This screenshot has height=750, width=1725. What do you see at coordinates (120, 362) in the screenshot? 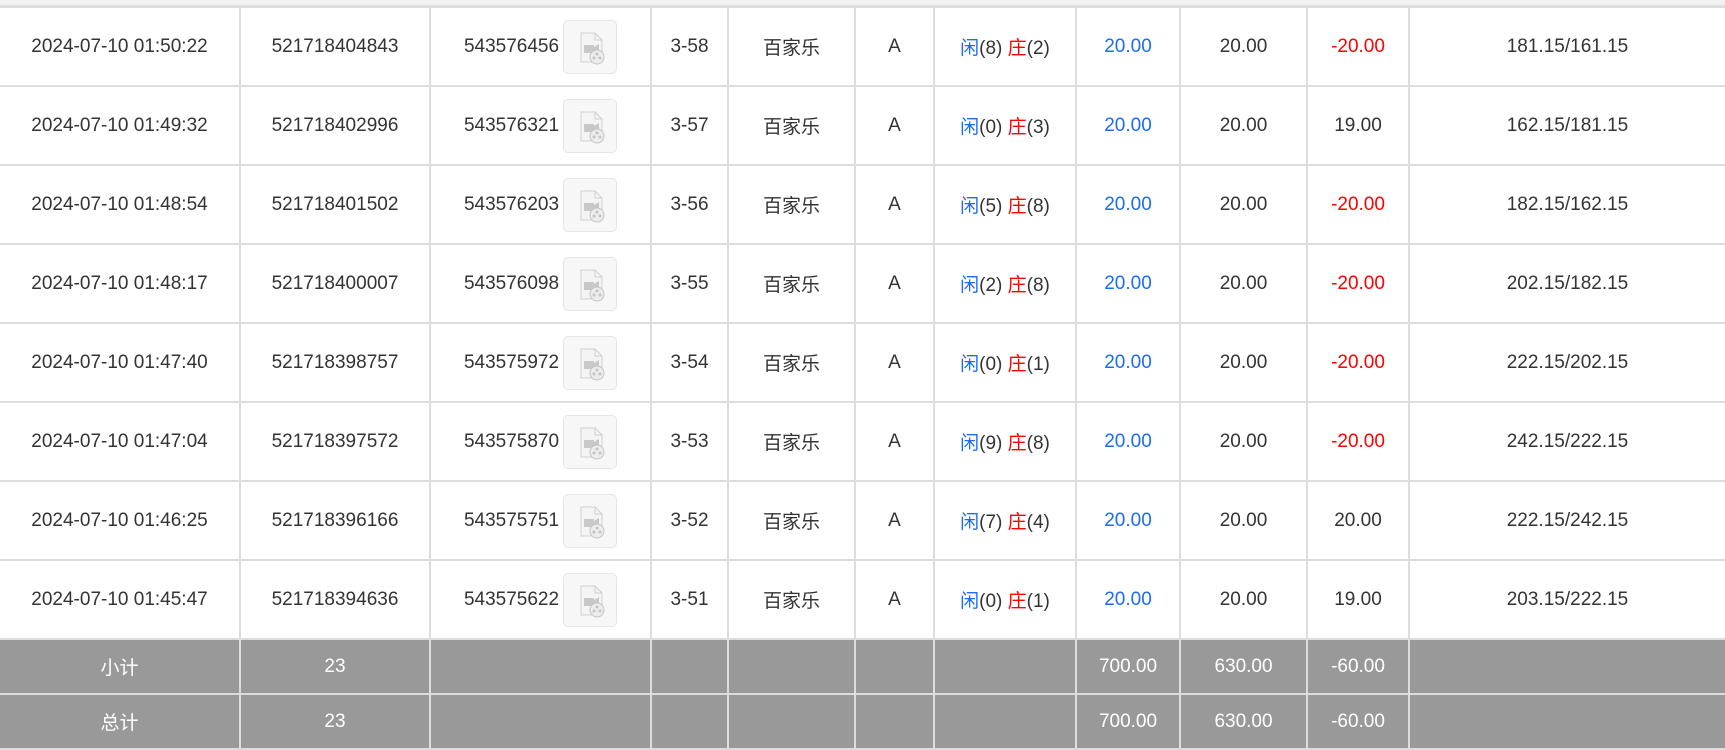
I see `bet-time: 2024-07-10 01:47:40` at bounding box center [120, 362].